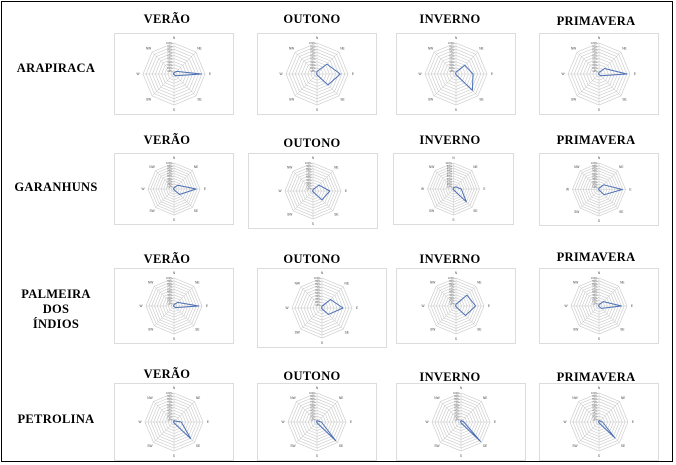 This screenshot has width=676, height=465. I want to click on station-label-line: ARAPIRACA, so click(56, 68).